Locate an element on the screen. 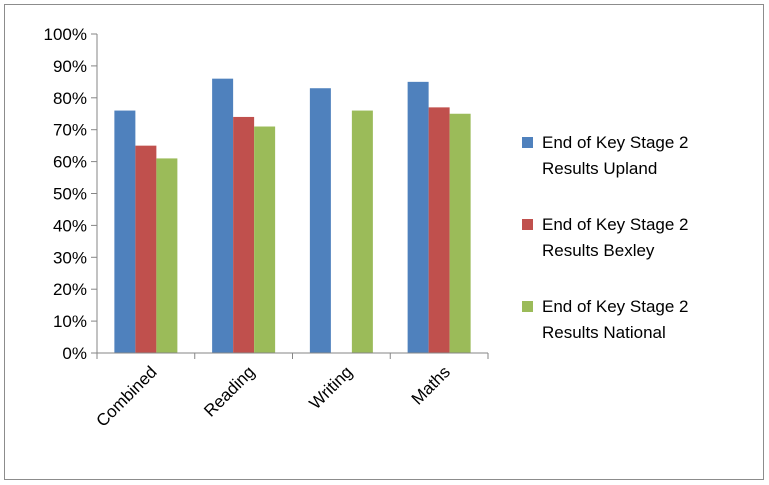 The height and width of the screenshot is (485, 769). y-tick-label: 50% is located at coordinates (70, 194).